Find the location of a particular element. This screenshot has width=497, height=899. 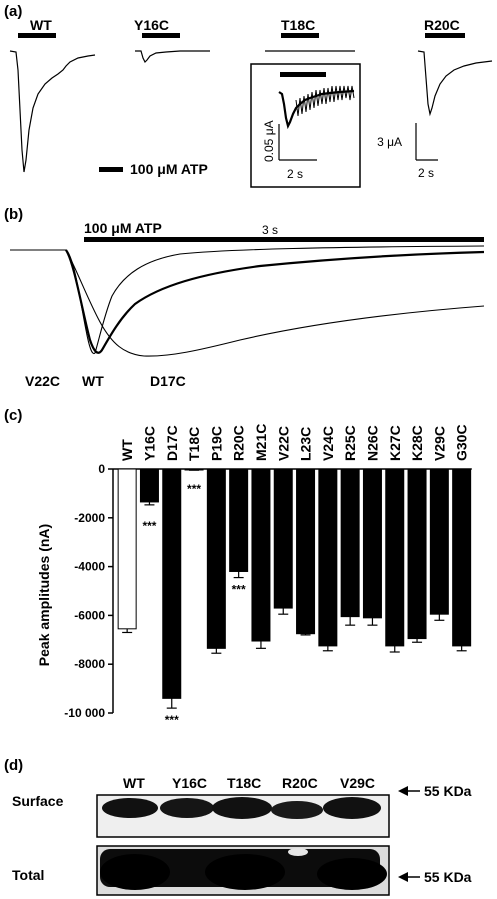

category-label: N26C is located at coordinates (372, 443).